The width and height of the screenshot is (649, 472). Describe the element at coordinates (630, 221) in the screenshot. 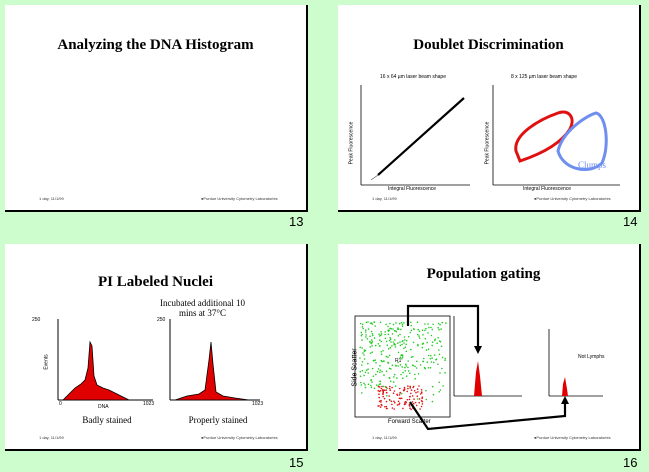

I see `slide-number: 14` at that location.